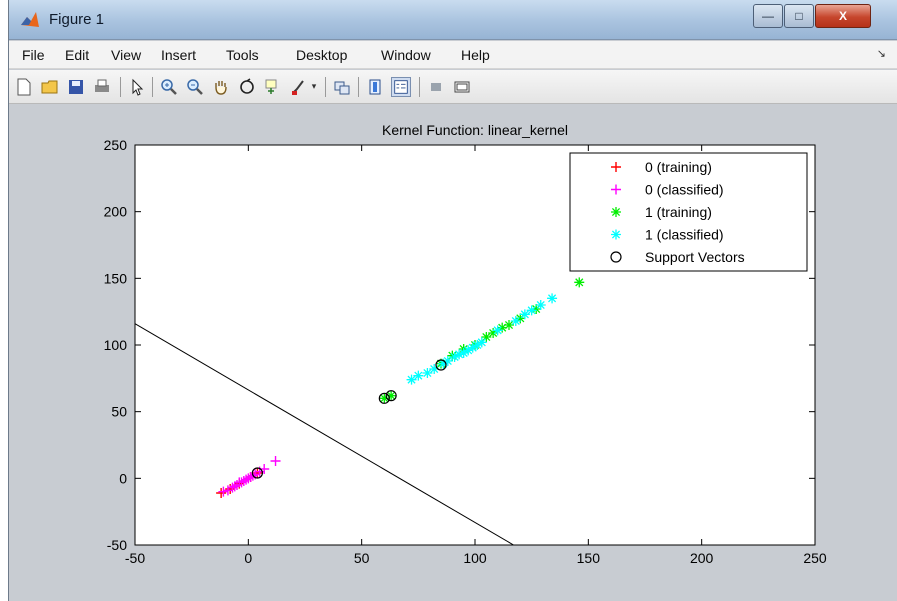  I want to click on open-file-icon, so click(50, 87).